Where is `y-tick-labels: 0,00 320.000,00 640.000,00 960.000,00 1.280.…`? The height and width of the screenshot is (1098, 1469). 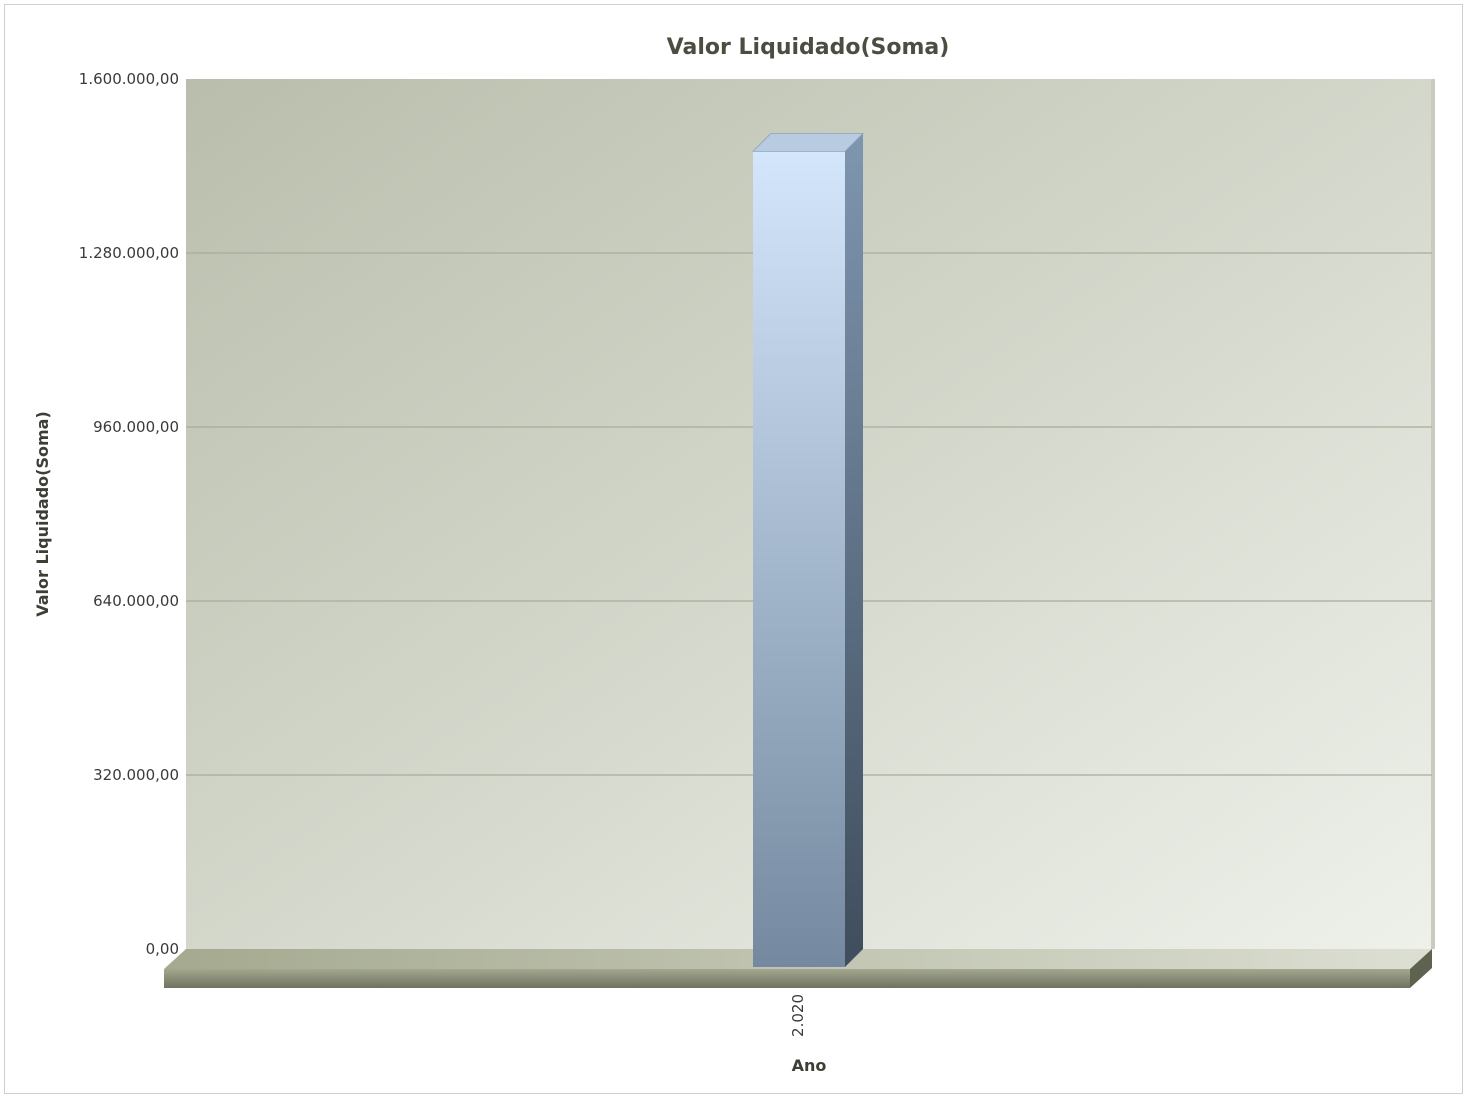
y-tick-labels: 0,00 320.000,00 640.000,00 960.000,00 1.280.… is located at coordinates (129, 514).